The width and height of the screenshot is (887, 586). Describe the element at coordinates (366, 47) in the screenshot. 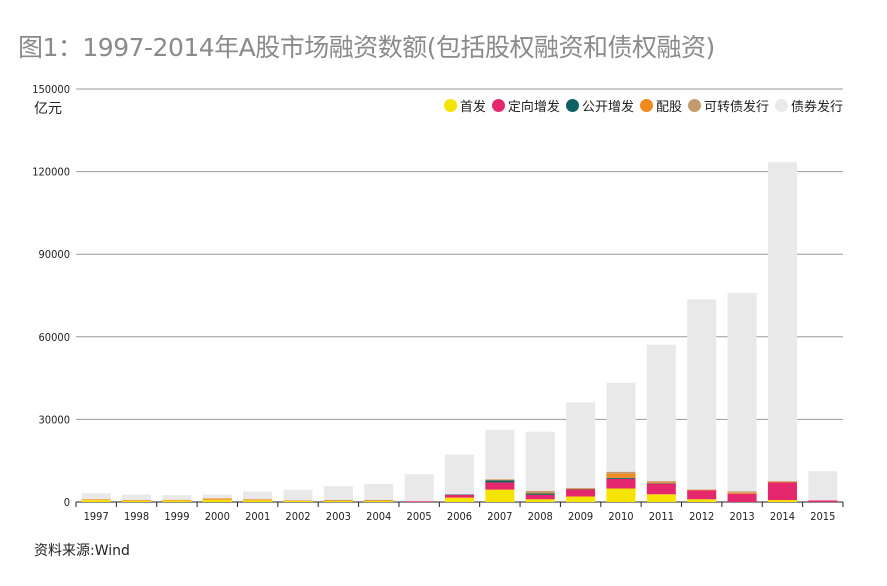

I see `chart-title: 图1：1997-2014年A股市场融资数额(包括股权融资和债权融资)` at that location.